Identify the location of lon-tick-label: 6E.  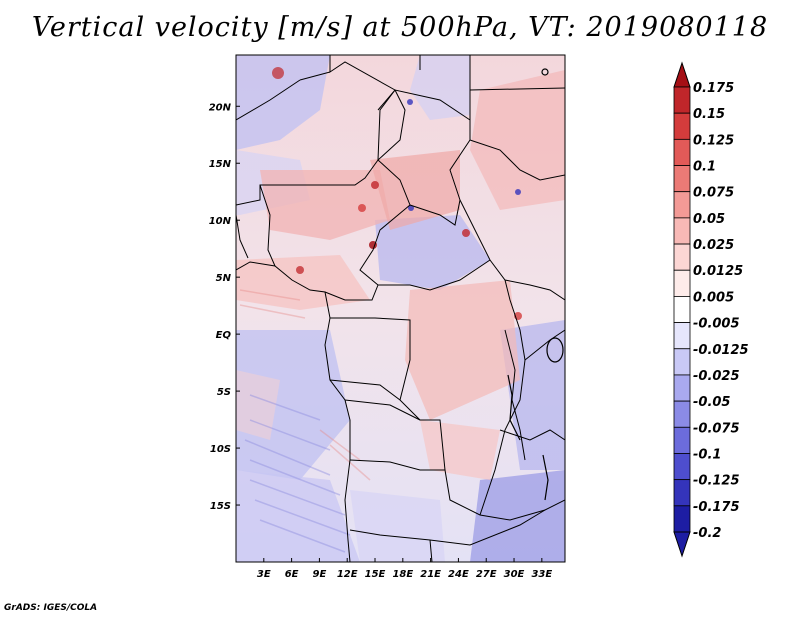
(292, 574).